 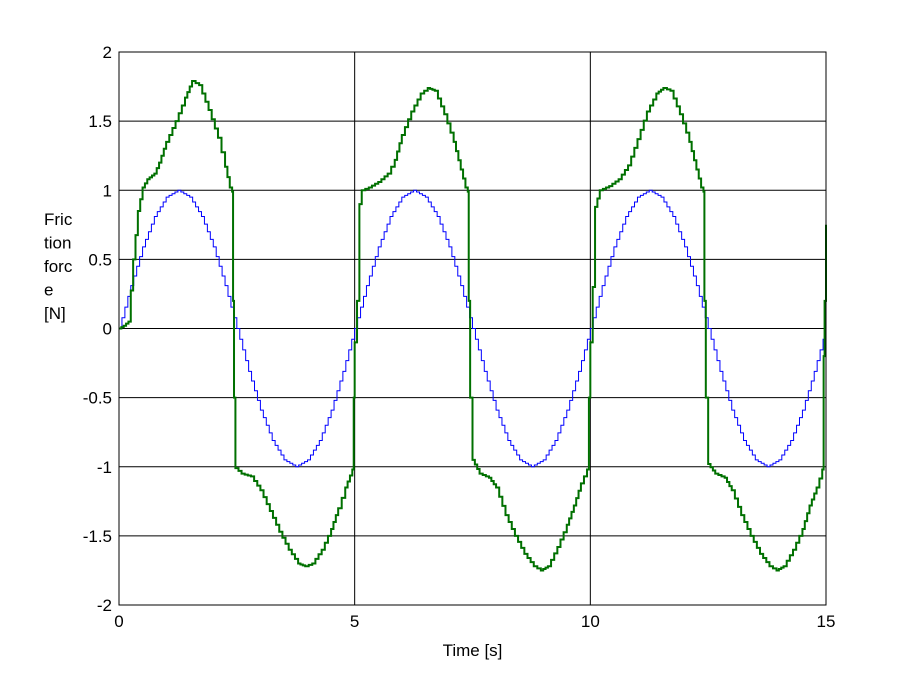 What do you see at coordinates (97, 536) in the screenshot?
I see `y-tick-label: -1.5` at bounding box center [97, 536].